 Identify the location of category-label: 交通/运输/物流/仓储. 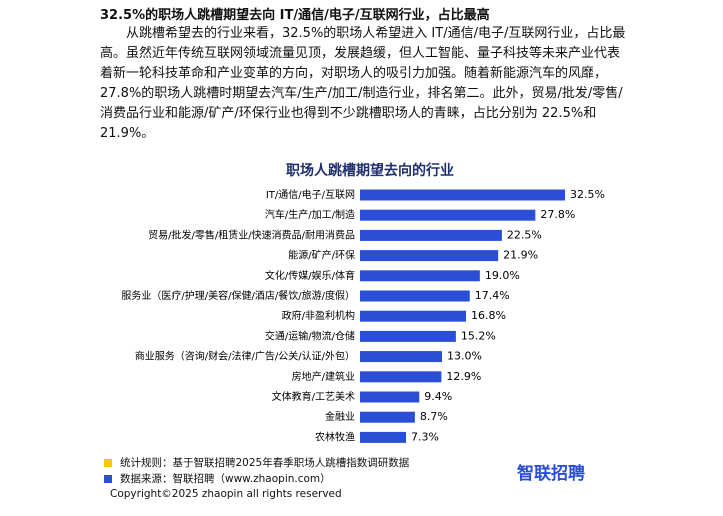
(310, 335).